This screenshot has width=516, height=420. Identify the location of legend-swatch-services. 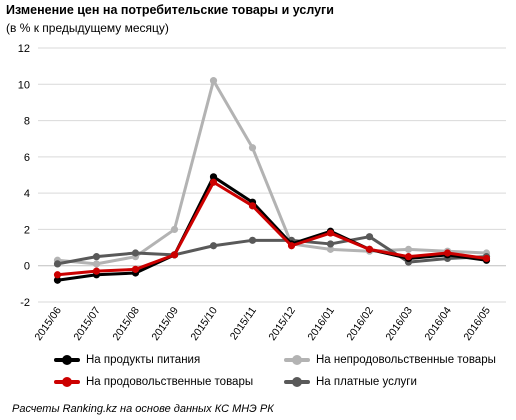
(297, 382).